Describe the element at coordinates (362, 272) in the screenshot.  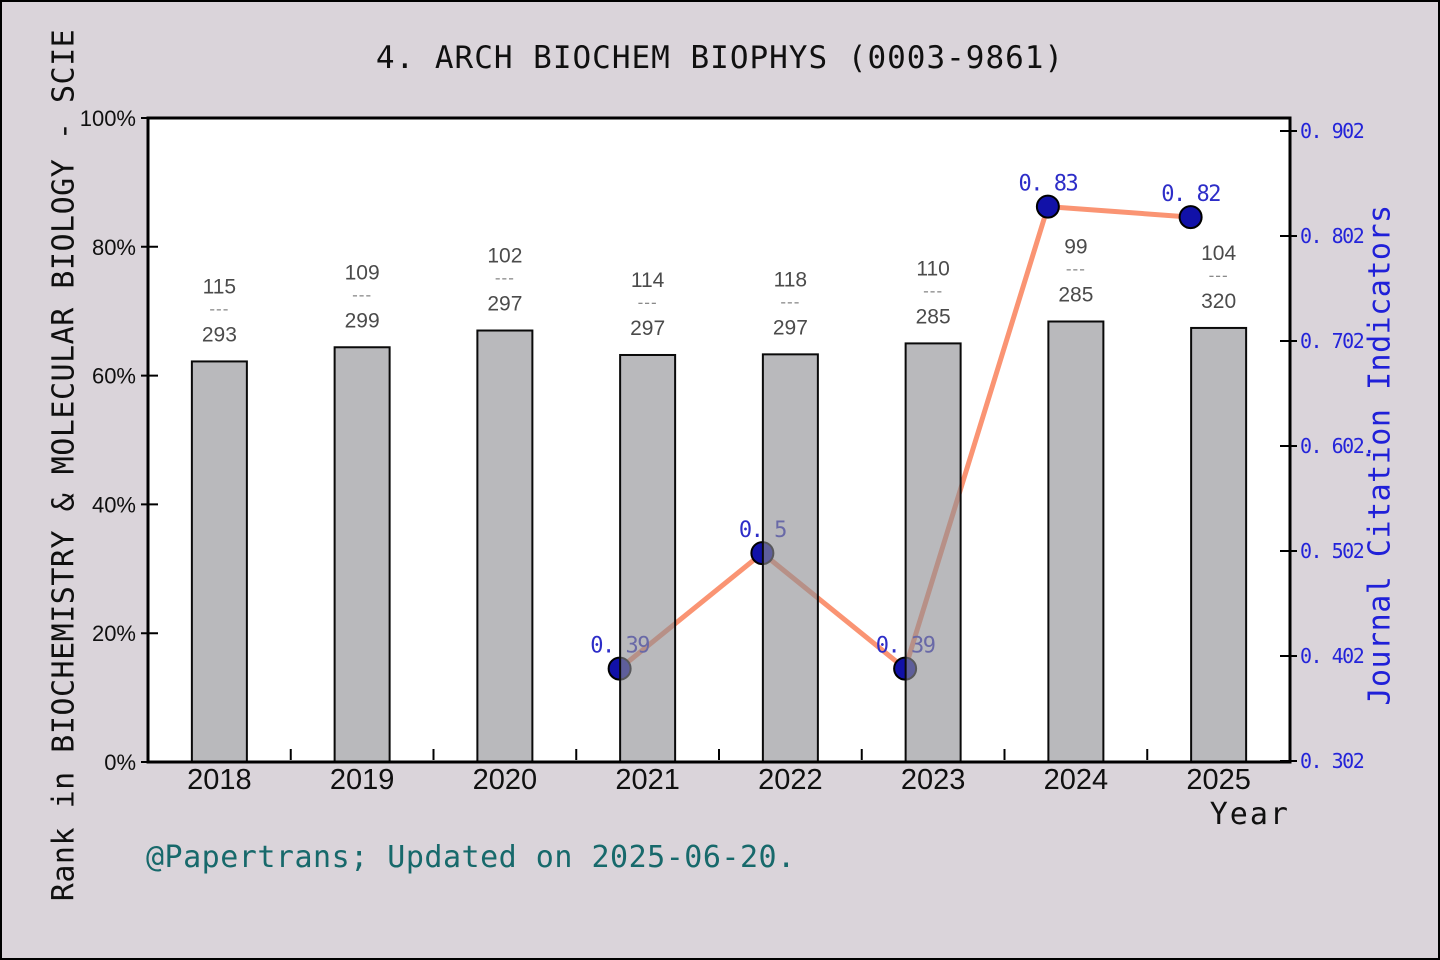
I see `rank-numerator: 109` at that location.